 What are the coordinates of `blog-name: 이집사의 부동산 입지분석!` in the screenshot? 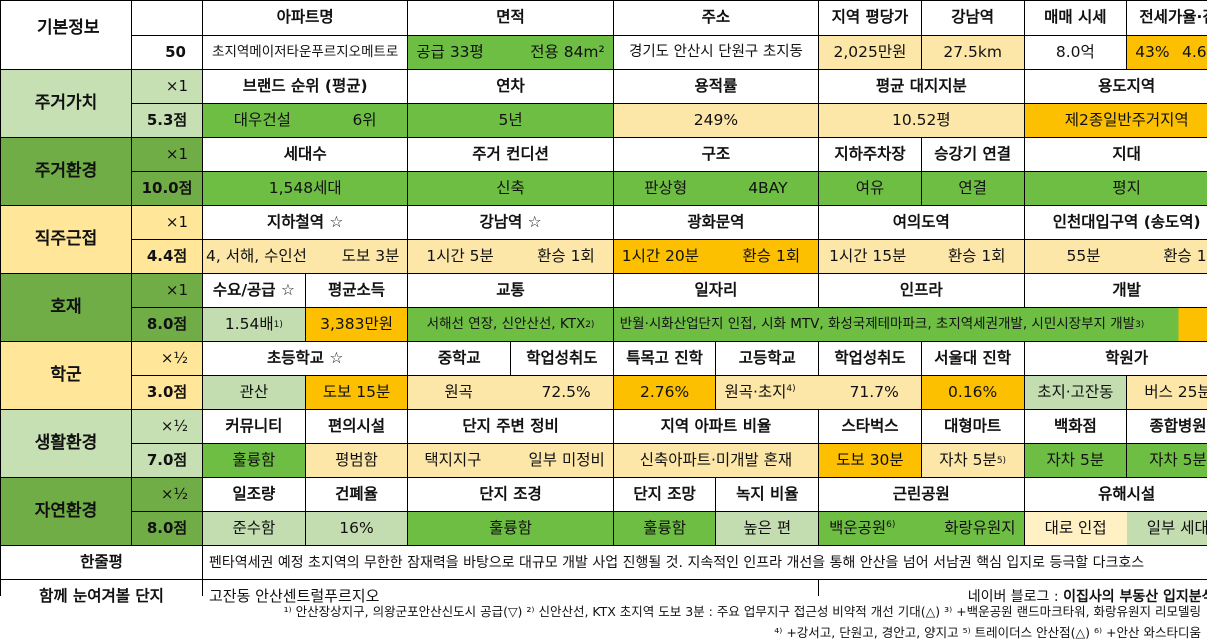 It's located at (1135, 596).